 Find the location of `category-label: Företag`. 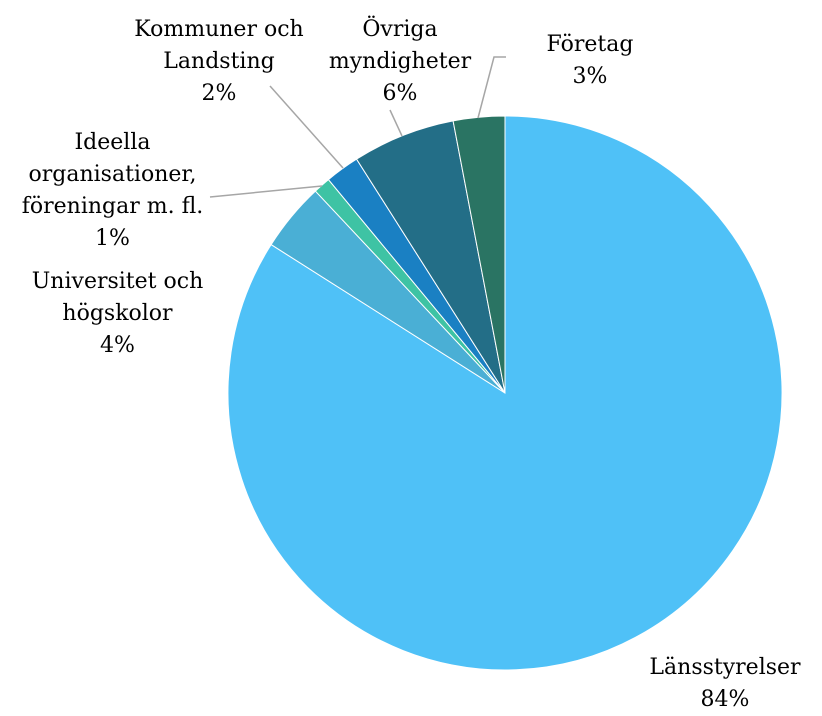

category-label: Företag is located at coordinates (590, 44).